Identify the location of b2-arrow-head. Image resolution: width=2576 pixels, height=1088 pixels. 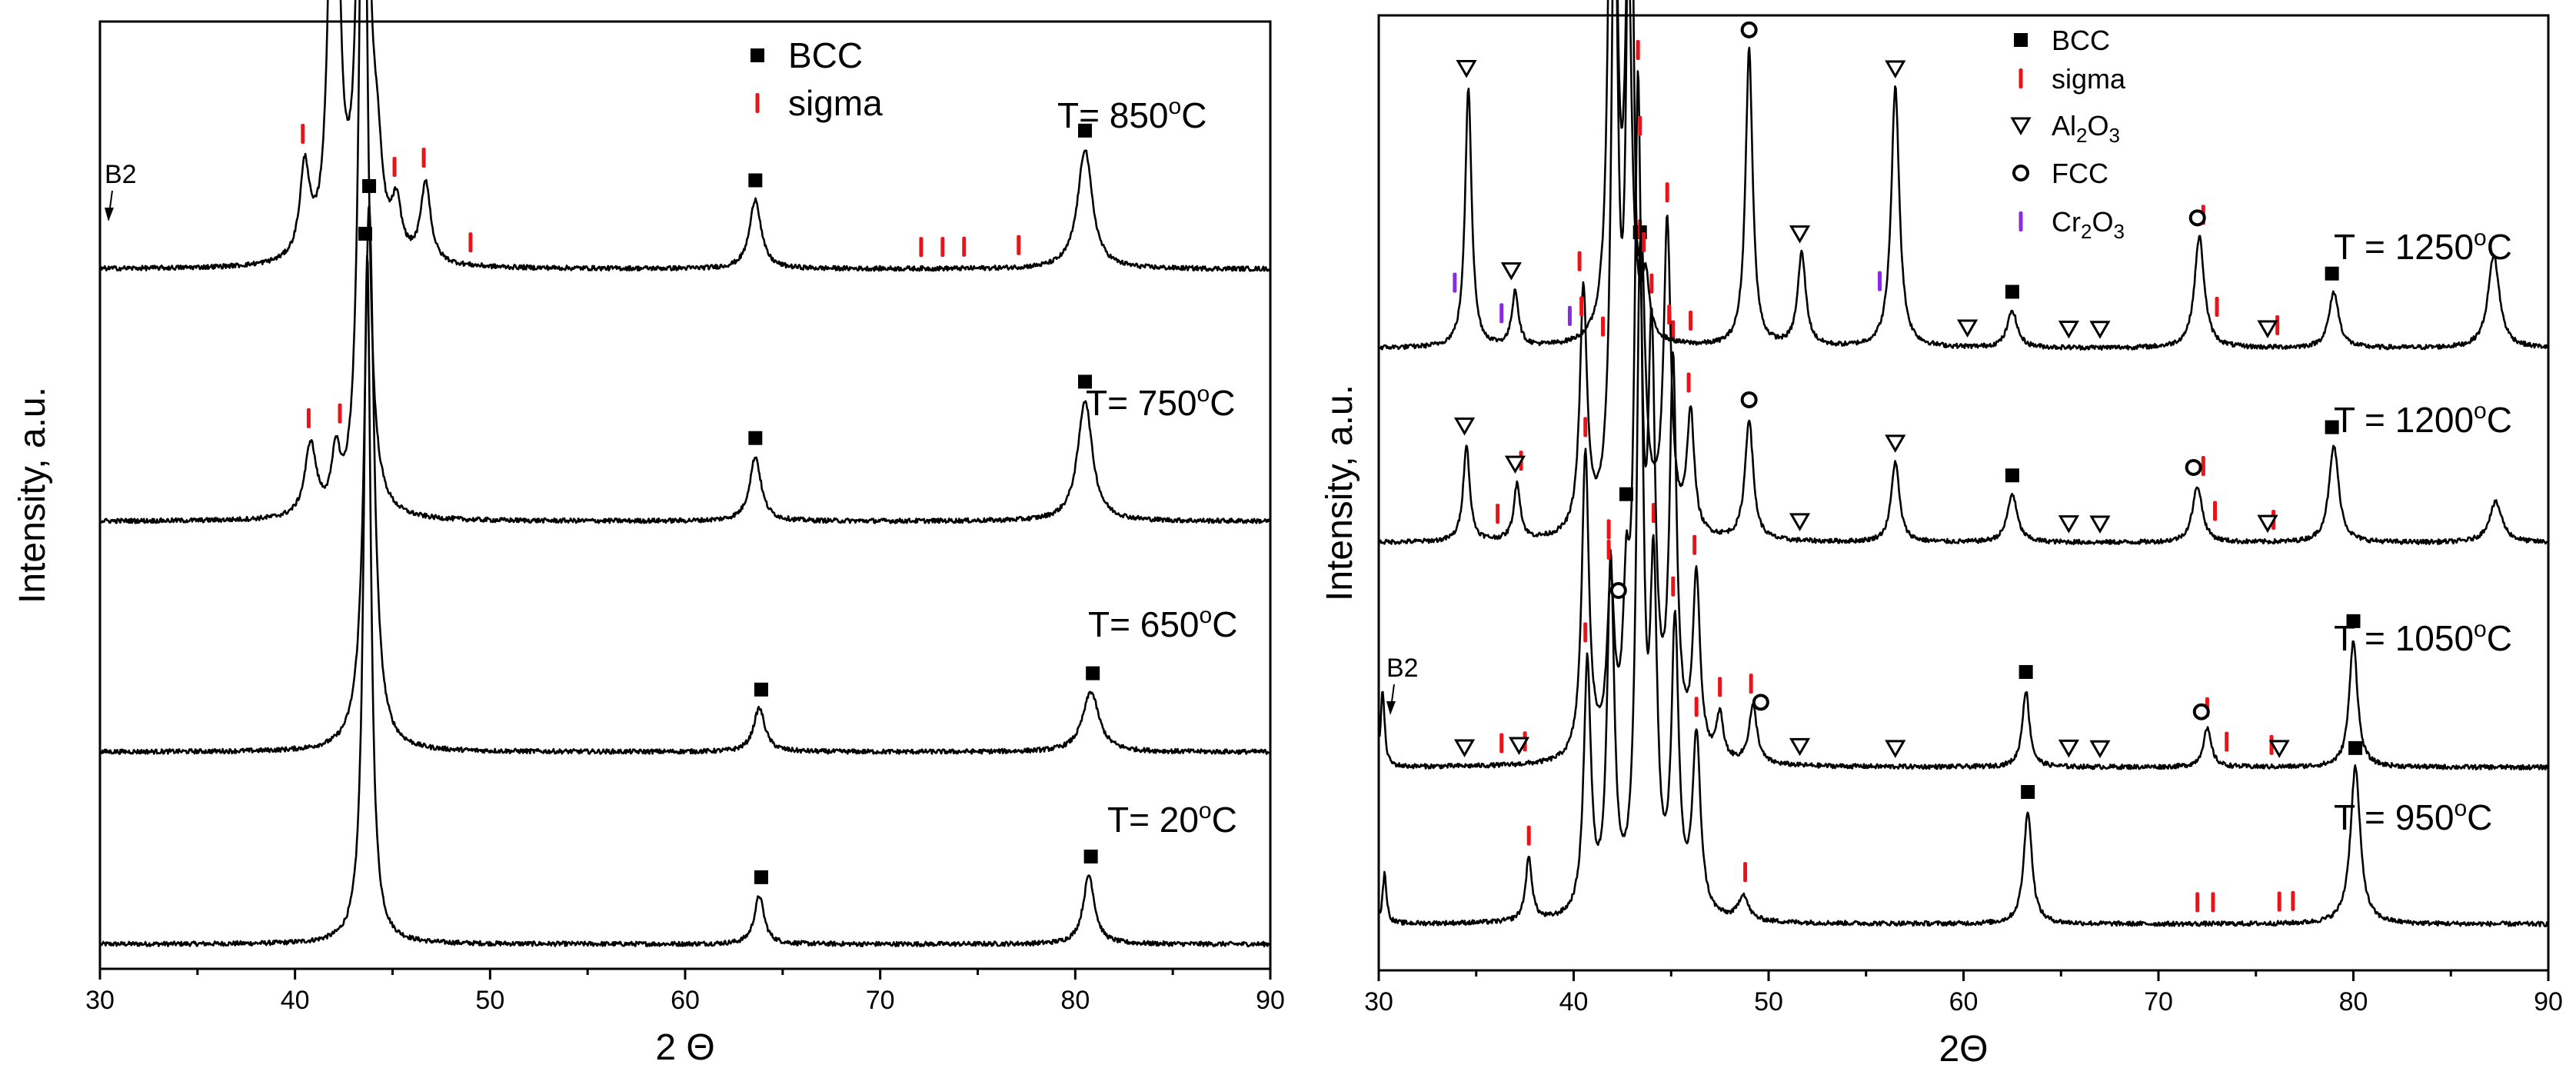
(1391, 708).